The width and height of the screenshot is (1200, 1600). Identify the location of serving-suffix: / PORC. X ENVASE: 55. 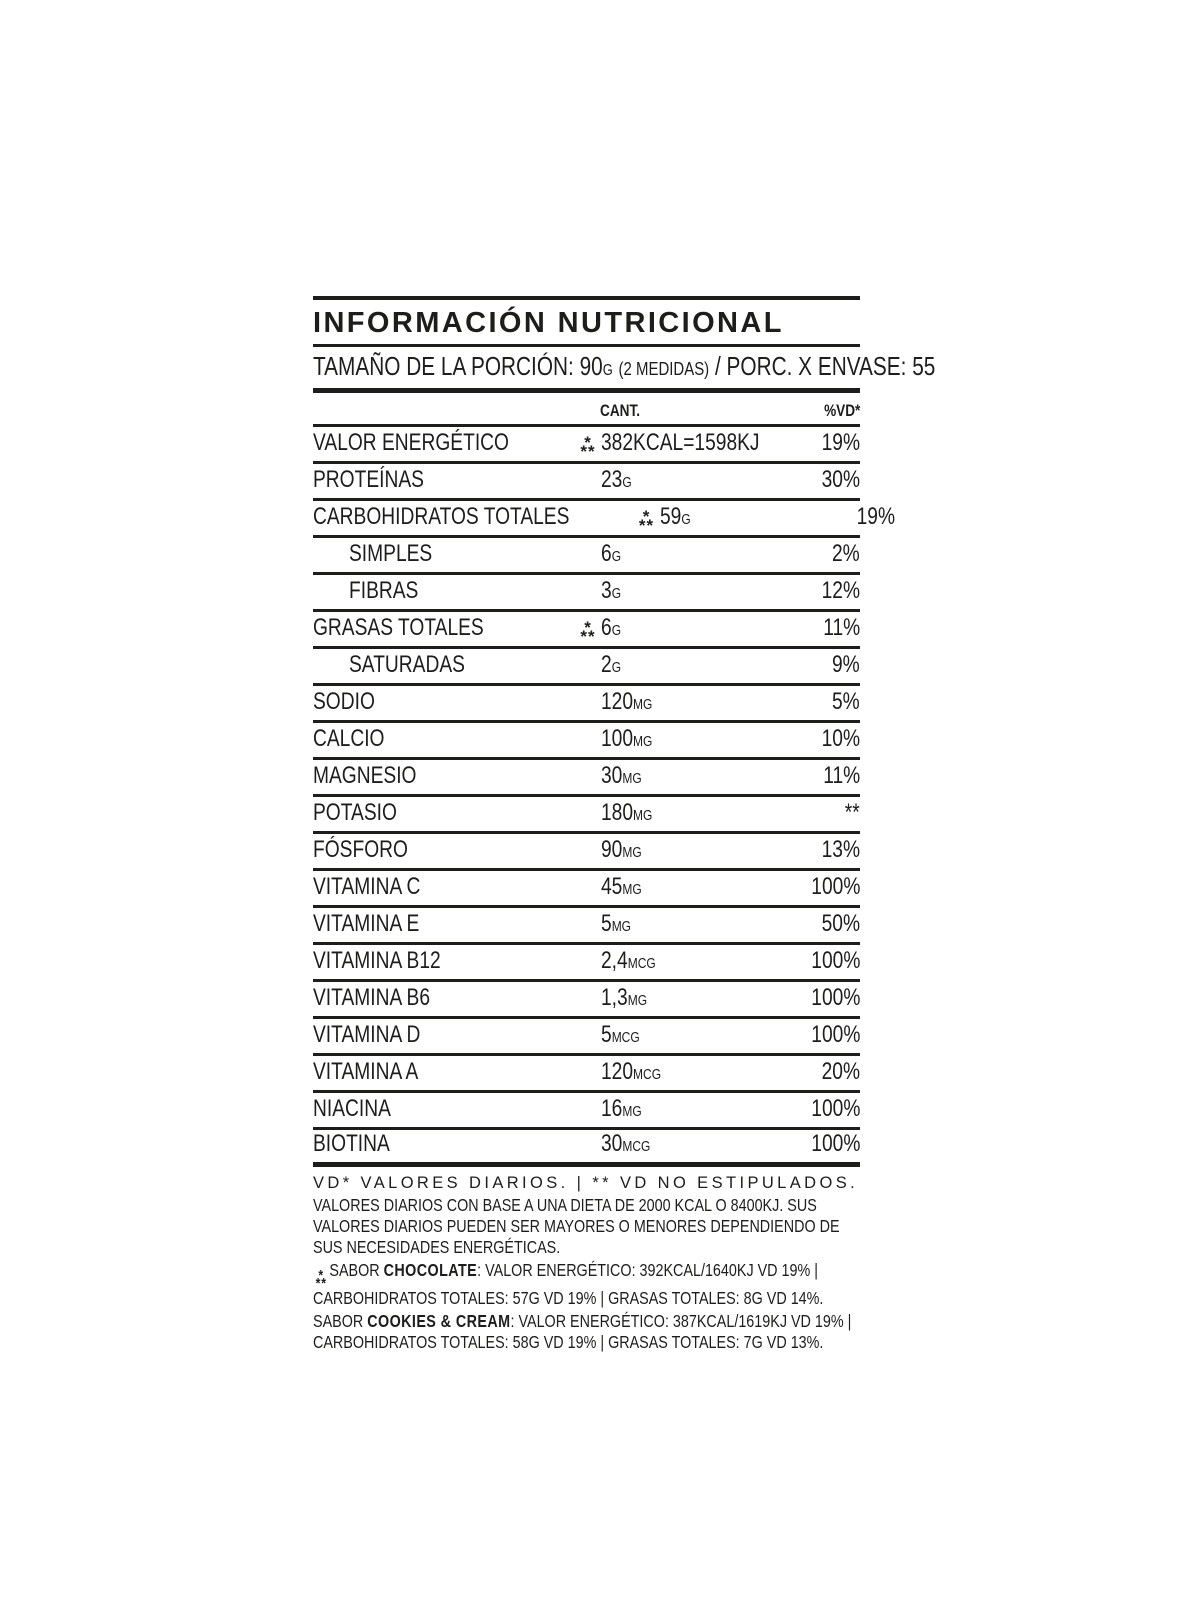
(822, 366).